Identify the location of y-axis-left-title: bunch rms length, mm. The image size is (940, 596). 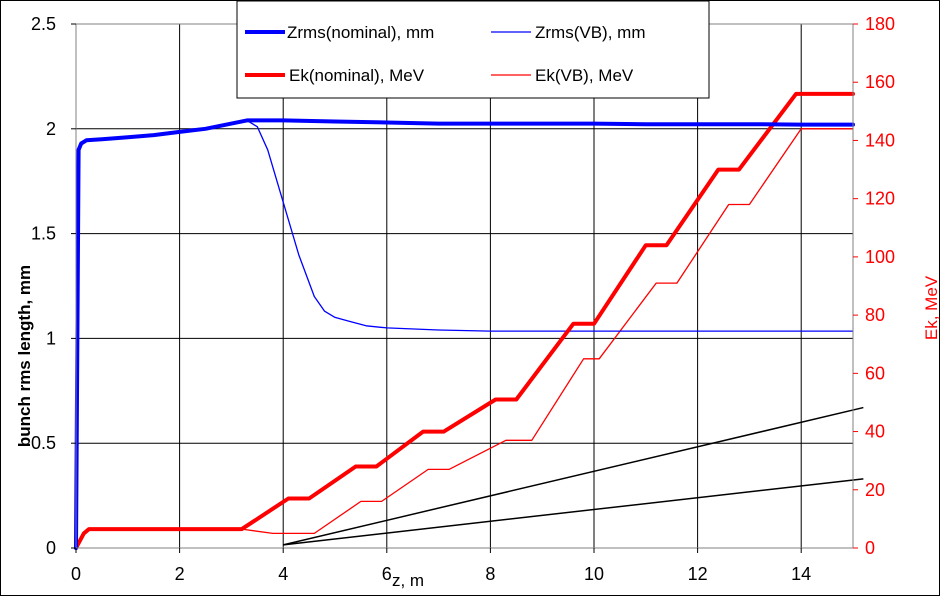
(24, 356).